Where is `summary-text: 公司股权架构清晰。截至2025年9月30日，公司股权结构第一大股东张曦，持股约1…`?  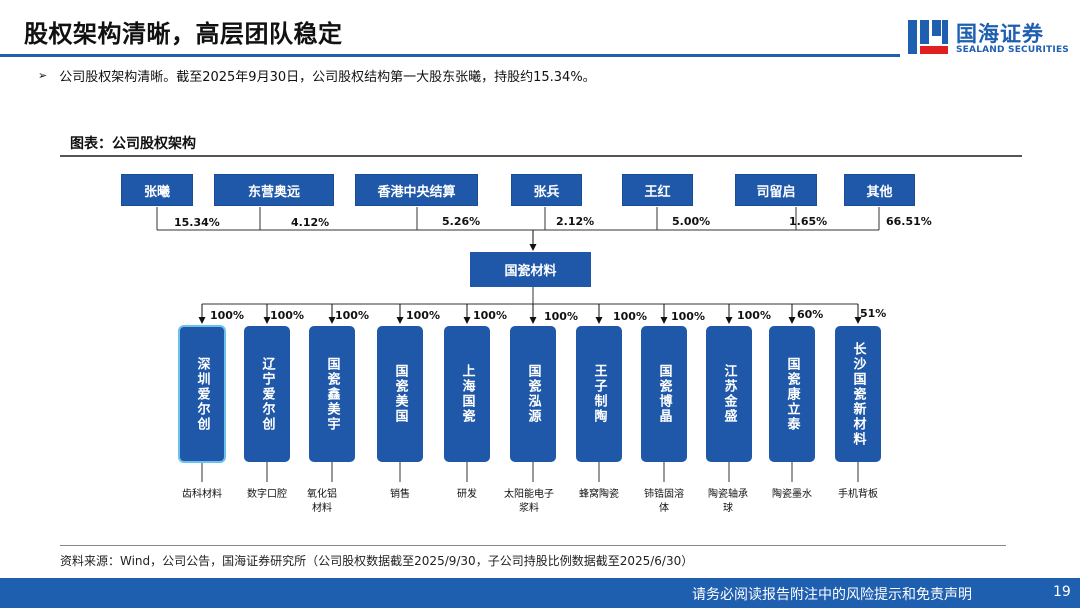 summary-text: 公司股权架构清晰。截至2025年9月30日，公司股权结构第一大股东张曦，持股约1… is located at coordinates (327, 77).